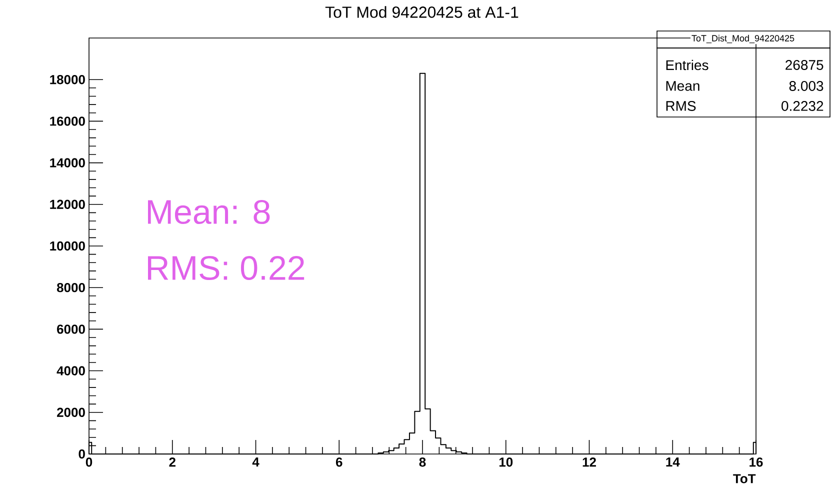 Image resolution: width=833 pixels, height=502 pixels. Describe the element at coordinates (743, 39) in the screenshot. I see `annotation: ToT_Dist_Mod_94220425` at that location.